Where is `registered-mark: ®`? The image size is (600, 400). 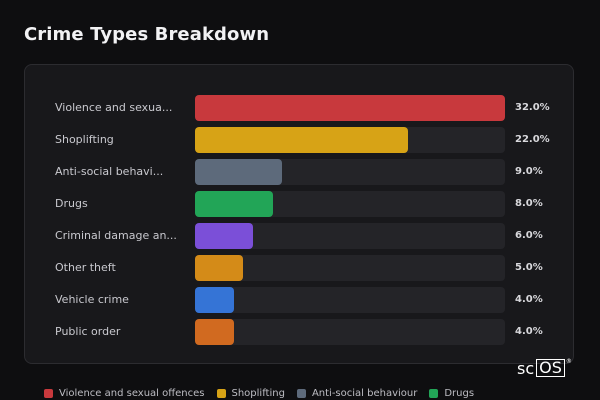 registered-mark: ® is located at coordinates (568, 361).